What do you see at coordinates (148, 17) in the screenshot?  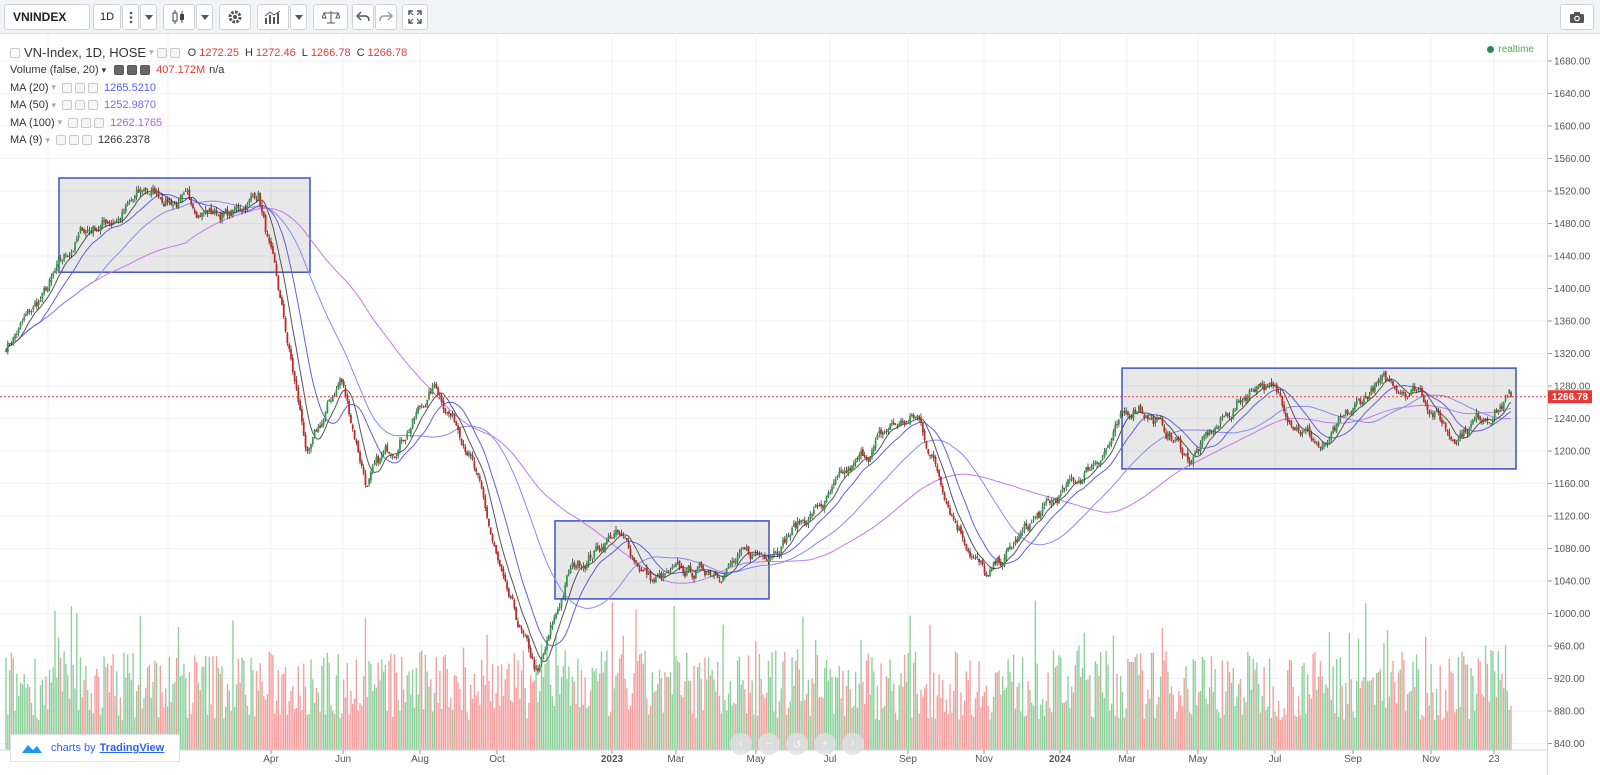 I see `interval-dropdown-icon` at bounding box center [148, 17].